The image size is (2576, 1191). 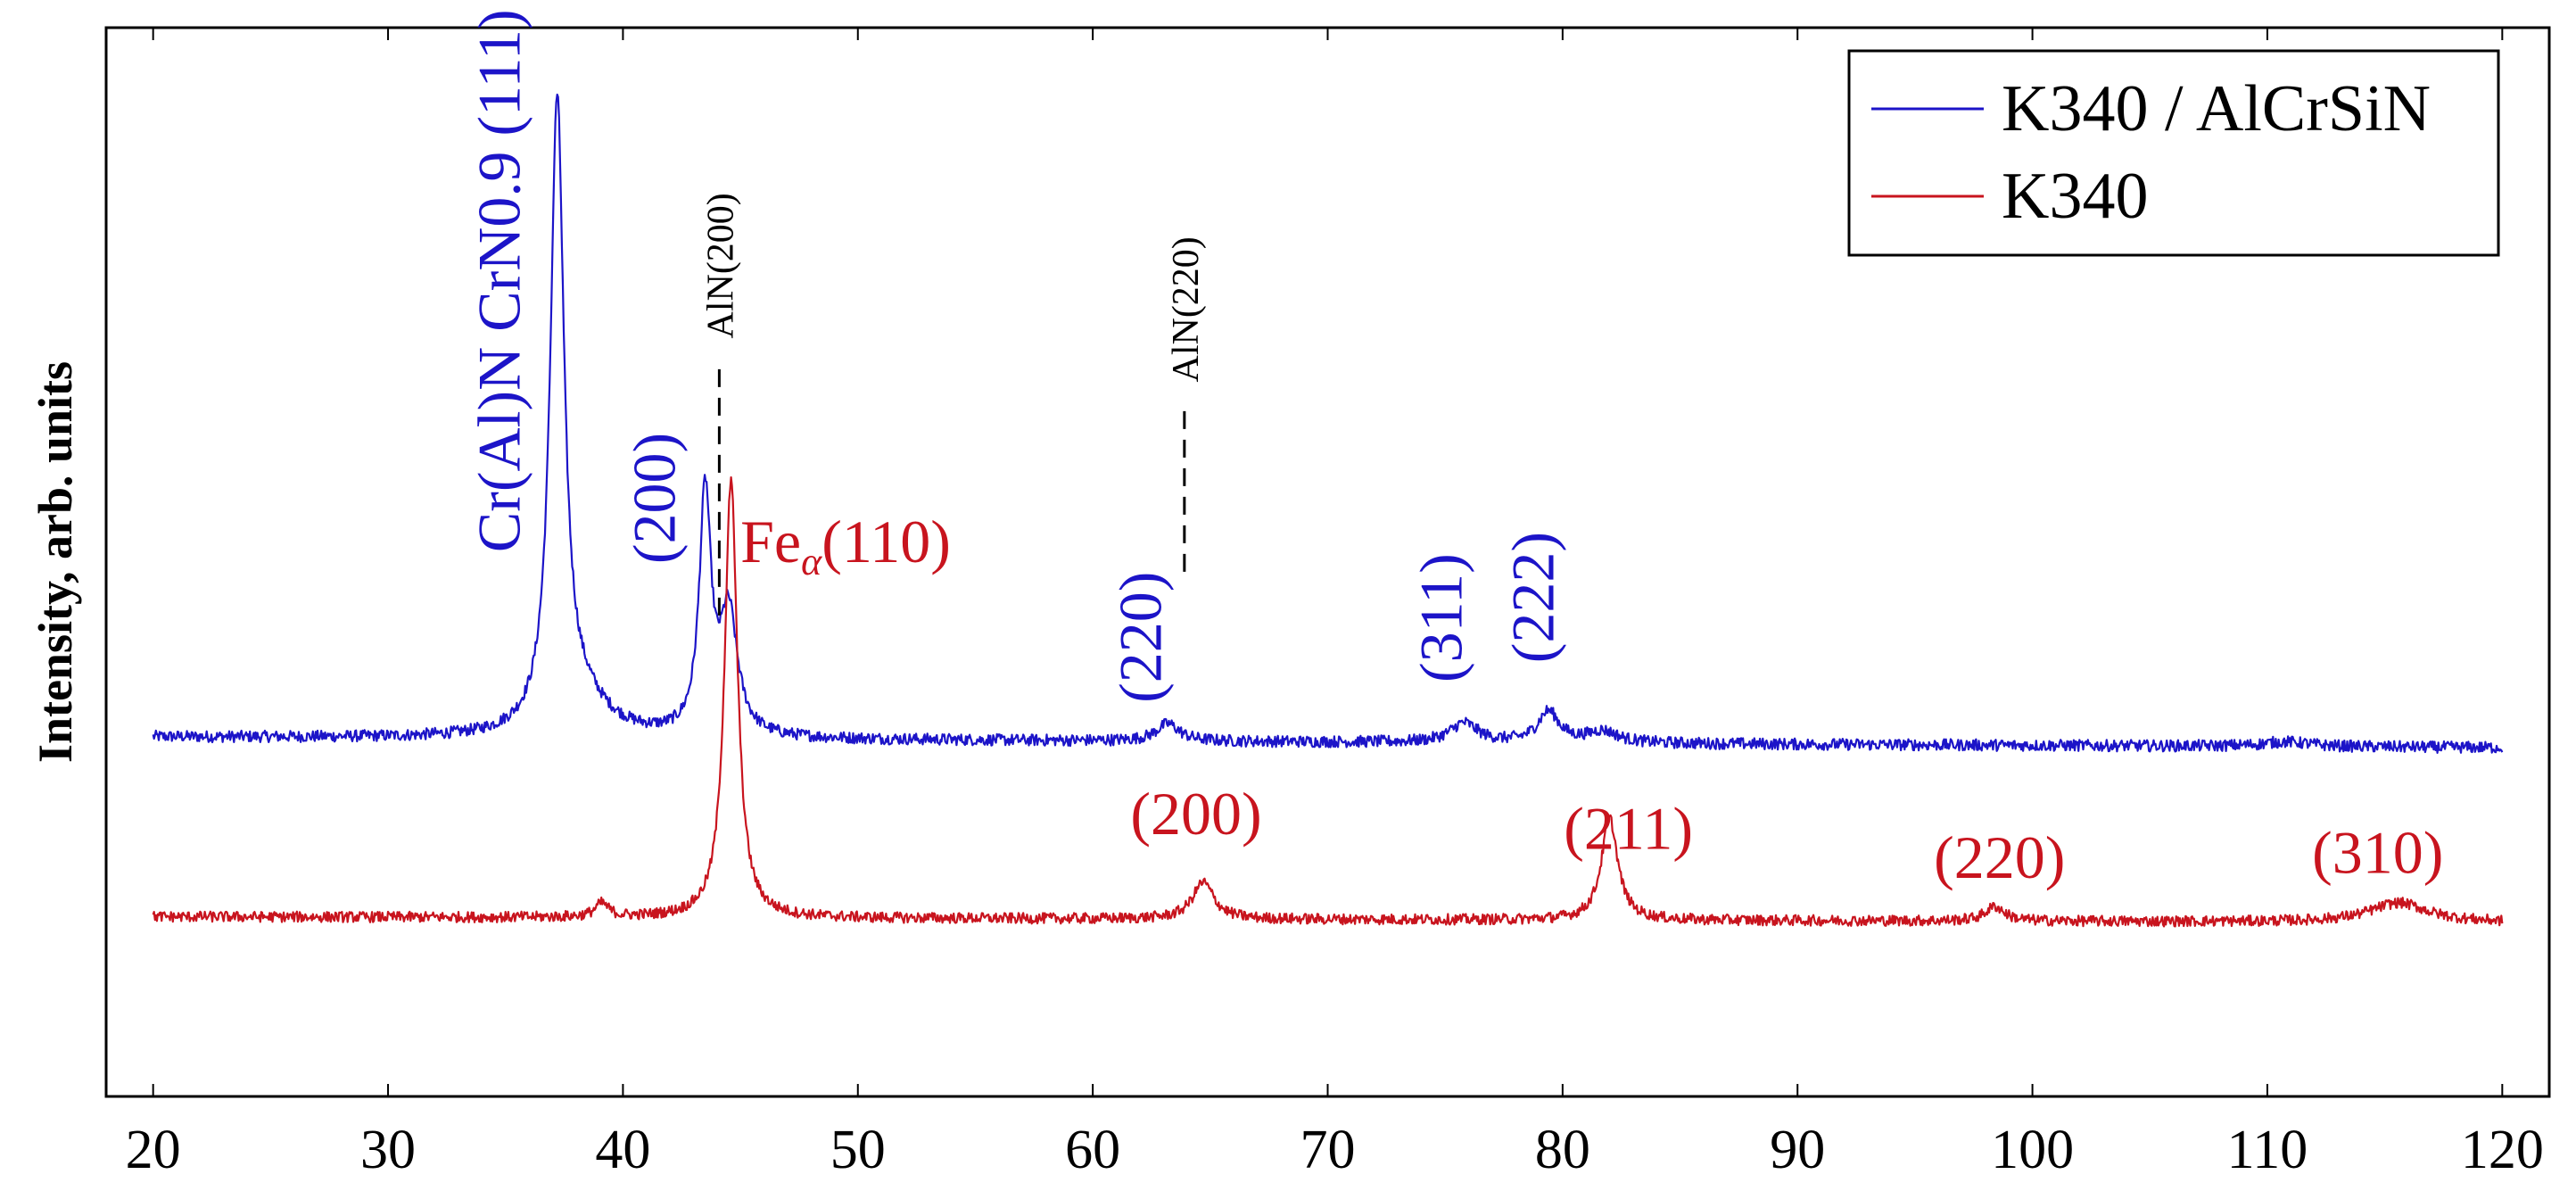 What do you see at coordinates (2075, 197) in the screenshot?
I see `legend-label-substrate: K340` at bounding box center [2075, 197].